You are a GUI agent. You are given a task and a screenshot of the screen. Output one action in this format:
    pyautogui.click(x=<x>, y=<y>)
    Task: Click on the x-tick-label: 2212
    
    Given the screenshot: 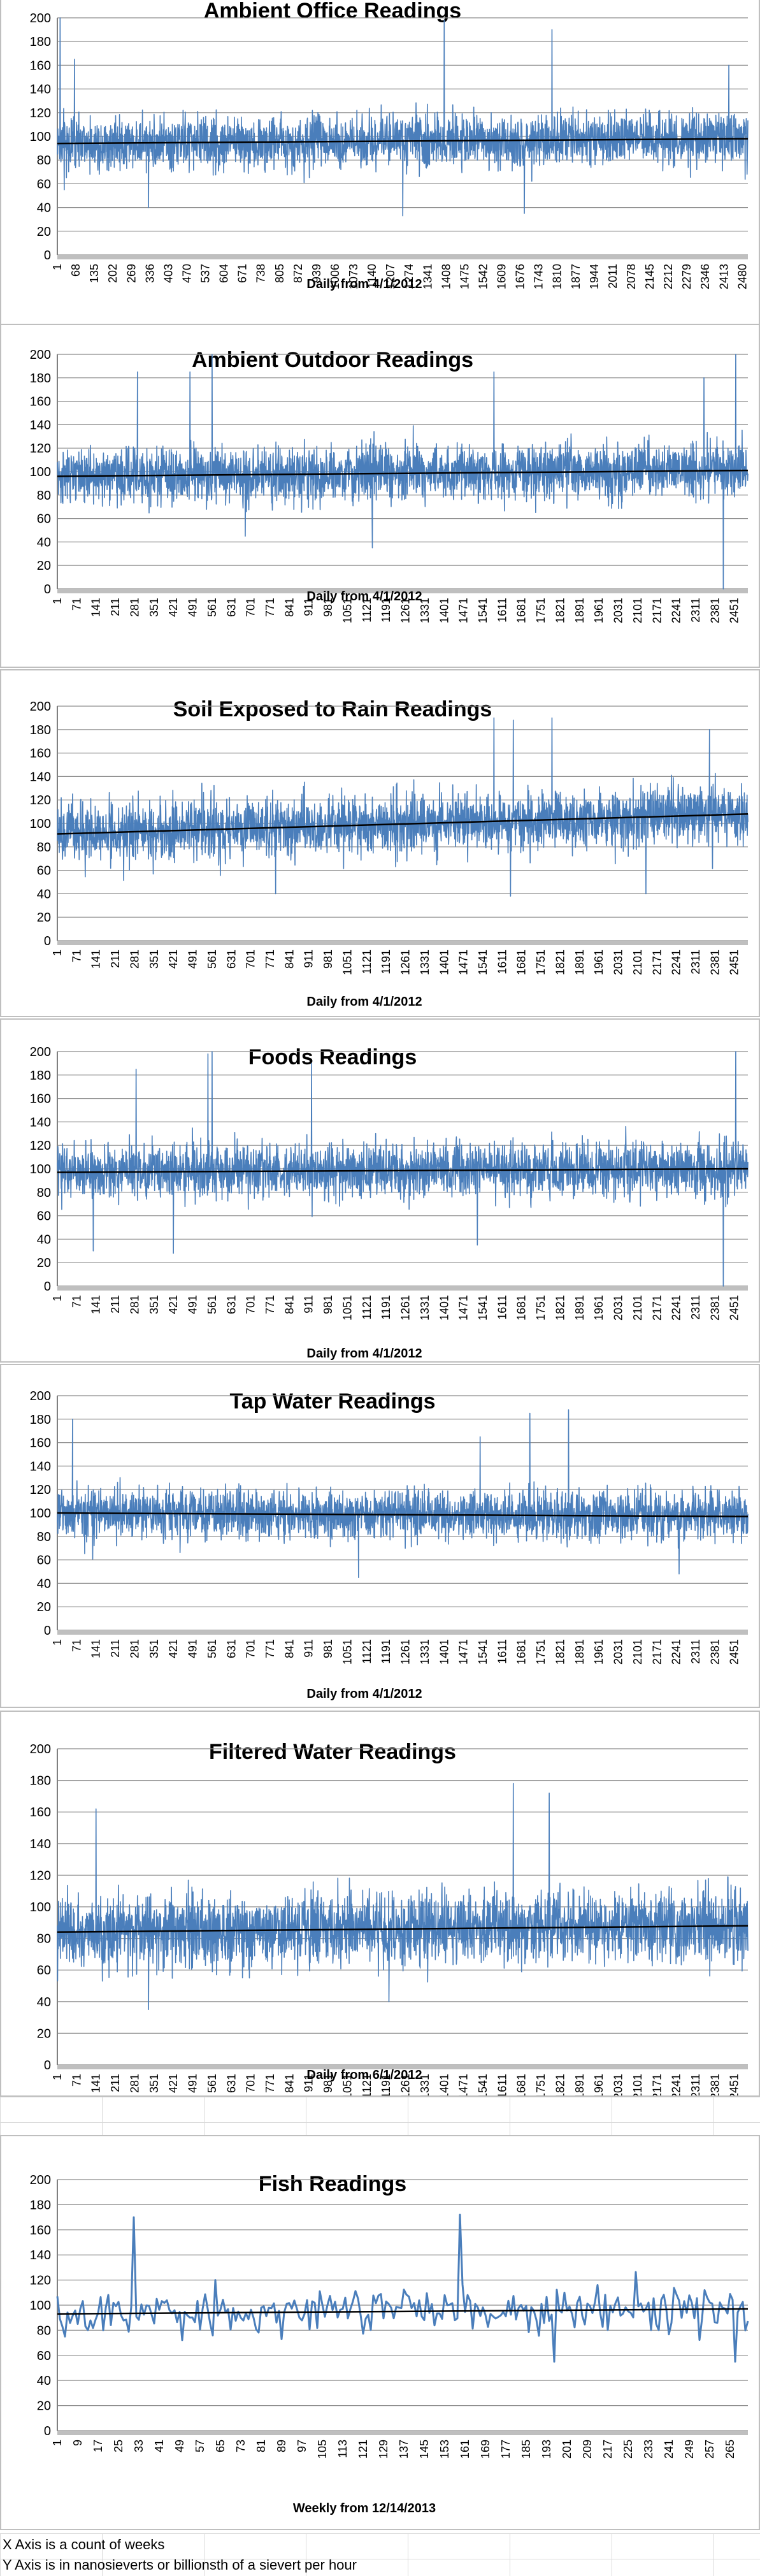 What is the action you would take?
    pyautogui.click(x=668, y=276)
    